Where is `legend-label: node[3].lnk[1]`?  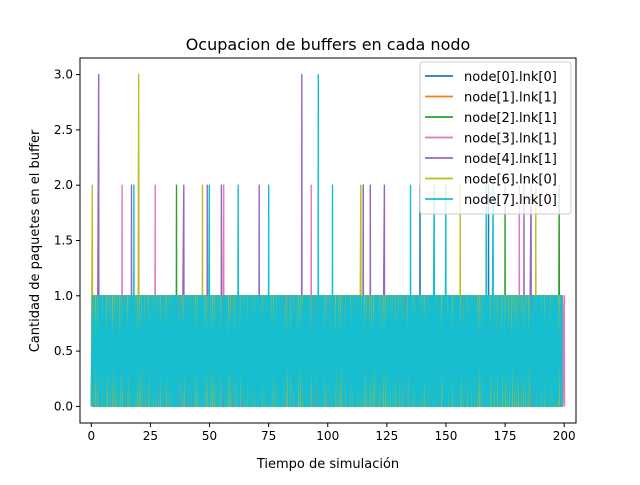
legend-label: node[3].lnk[1] is located at coordinates (510, 139).